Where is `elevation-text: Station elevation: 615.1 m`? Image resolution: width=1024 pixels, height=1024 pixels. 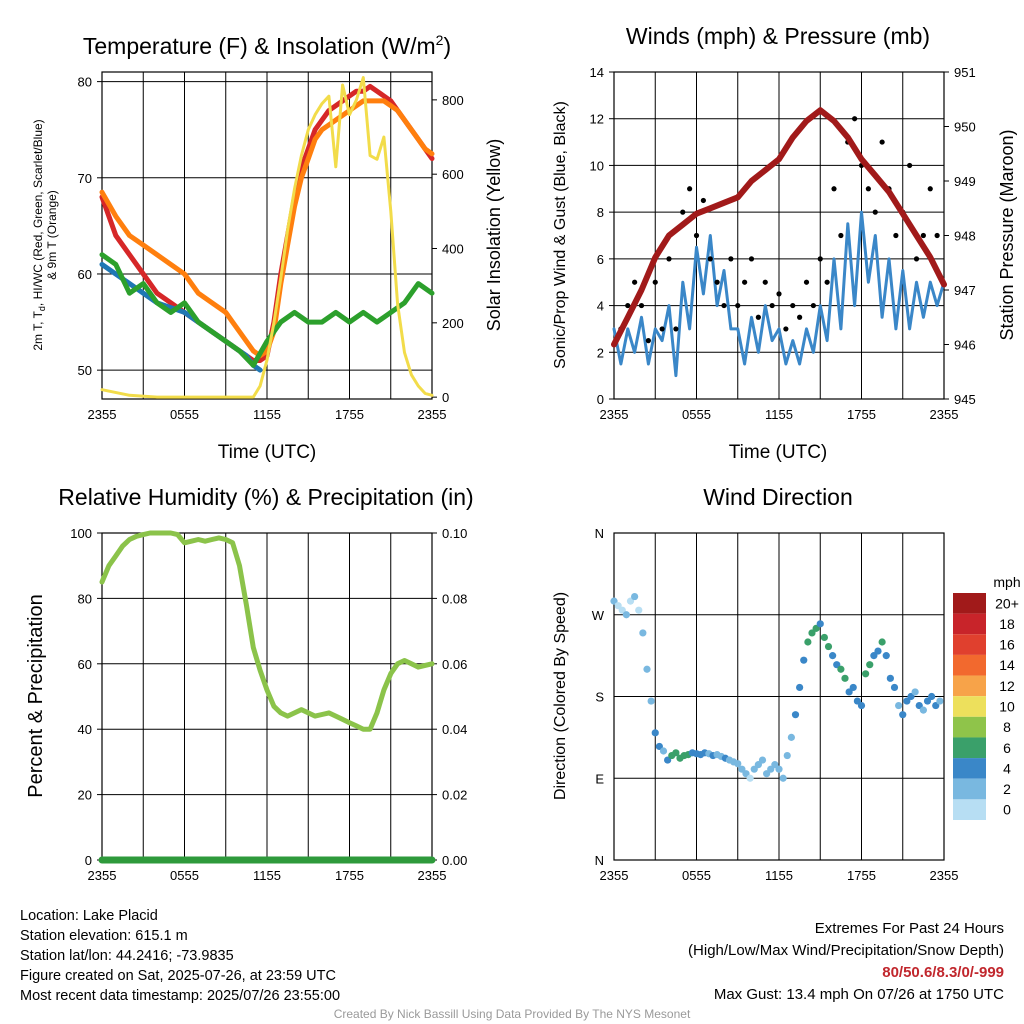 elevation-text: Station elevation: 615.1 m is located at coordinates (104, 936).